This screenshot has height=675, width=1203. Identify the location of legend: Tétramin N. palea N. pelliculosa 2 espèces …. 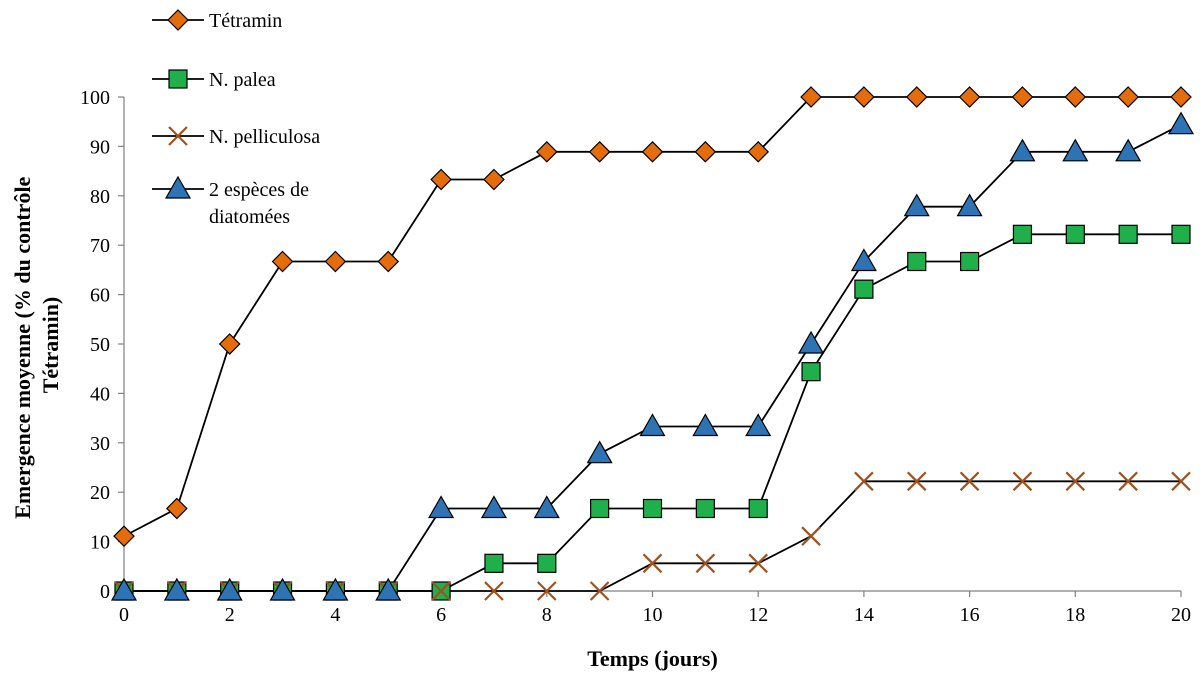
(236, 118).